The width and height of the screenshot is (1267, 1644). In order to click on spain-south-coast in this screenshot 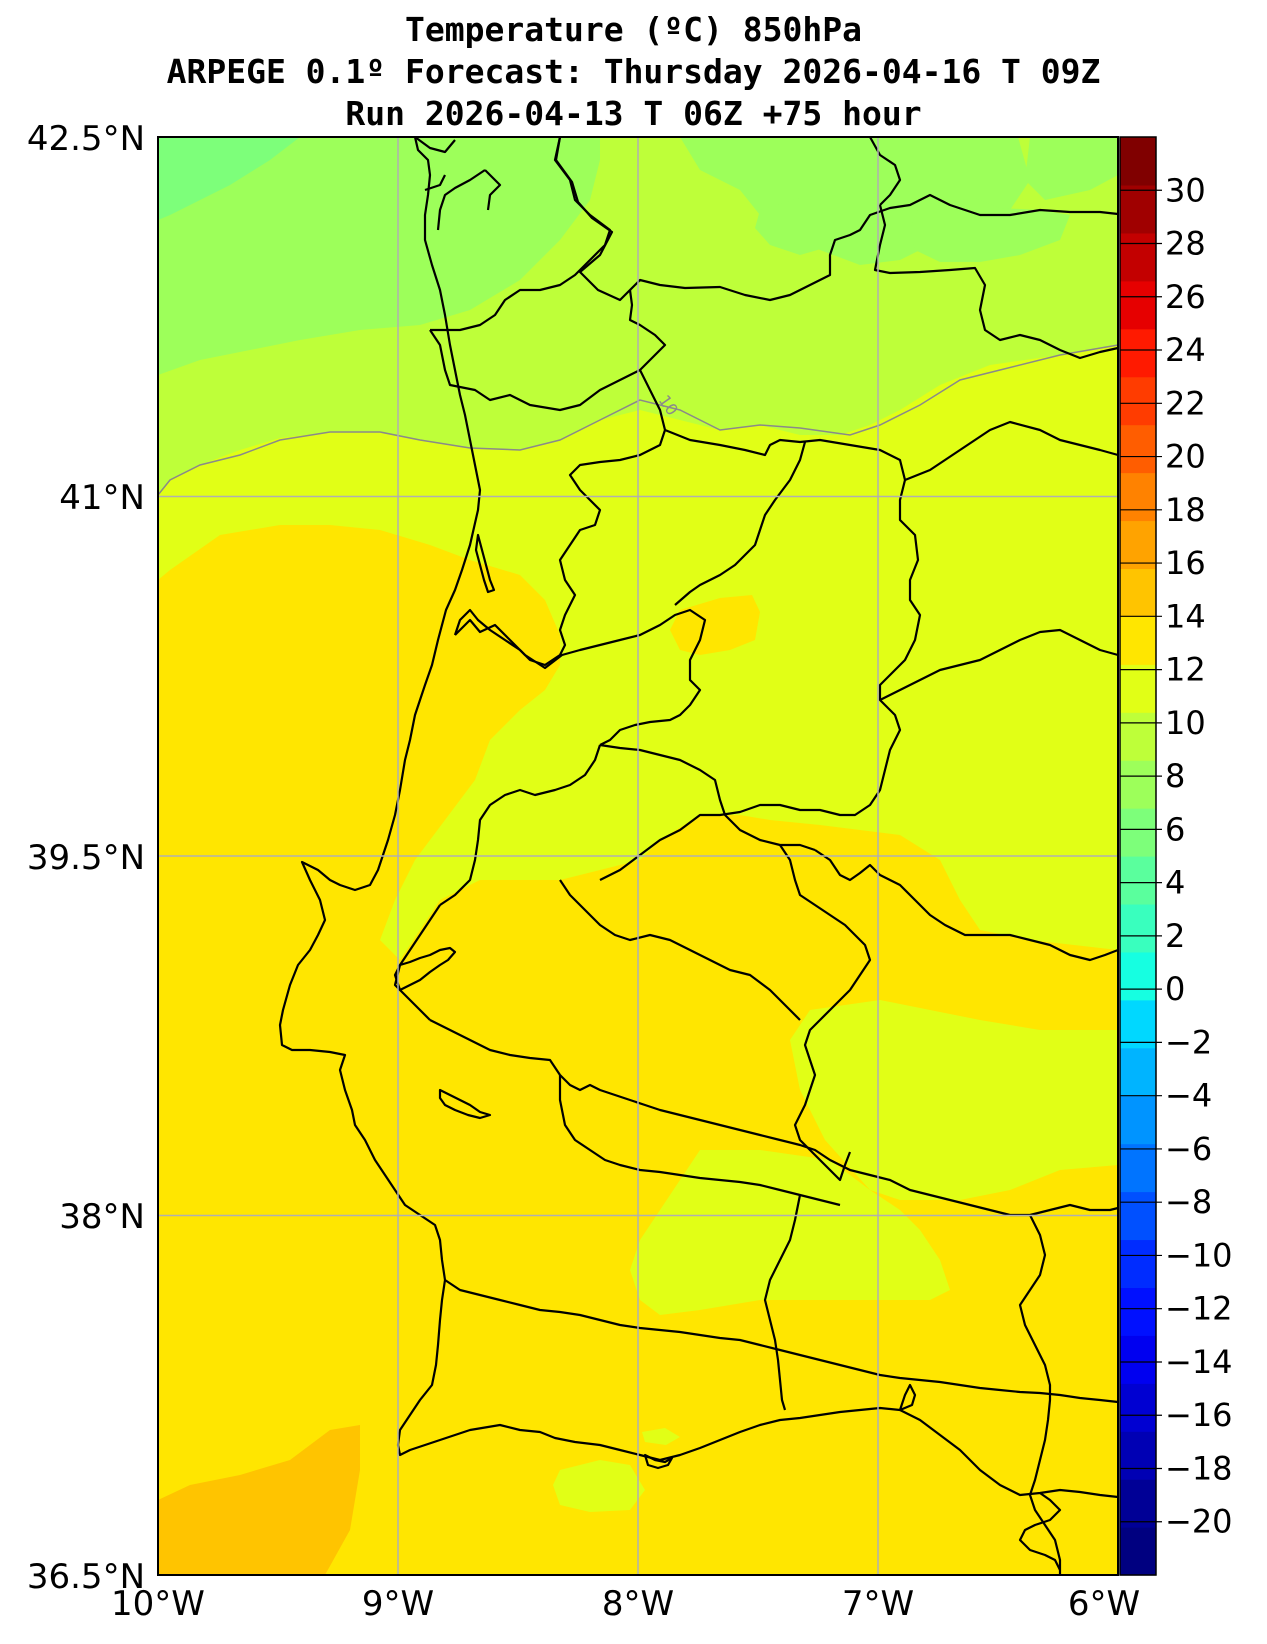, I will do `click(1040, 1531)`.